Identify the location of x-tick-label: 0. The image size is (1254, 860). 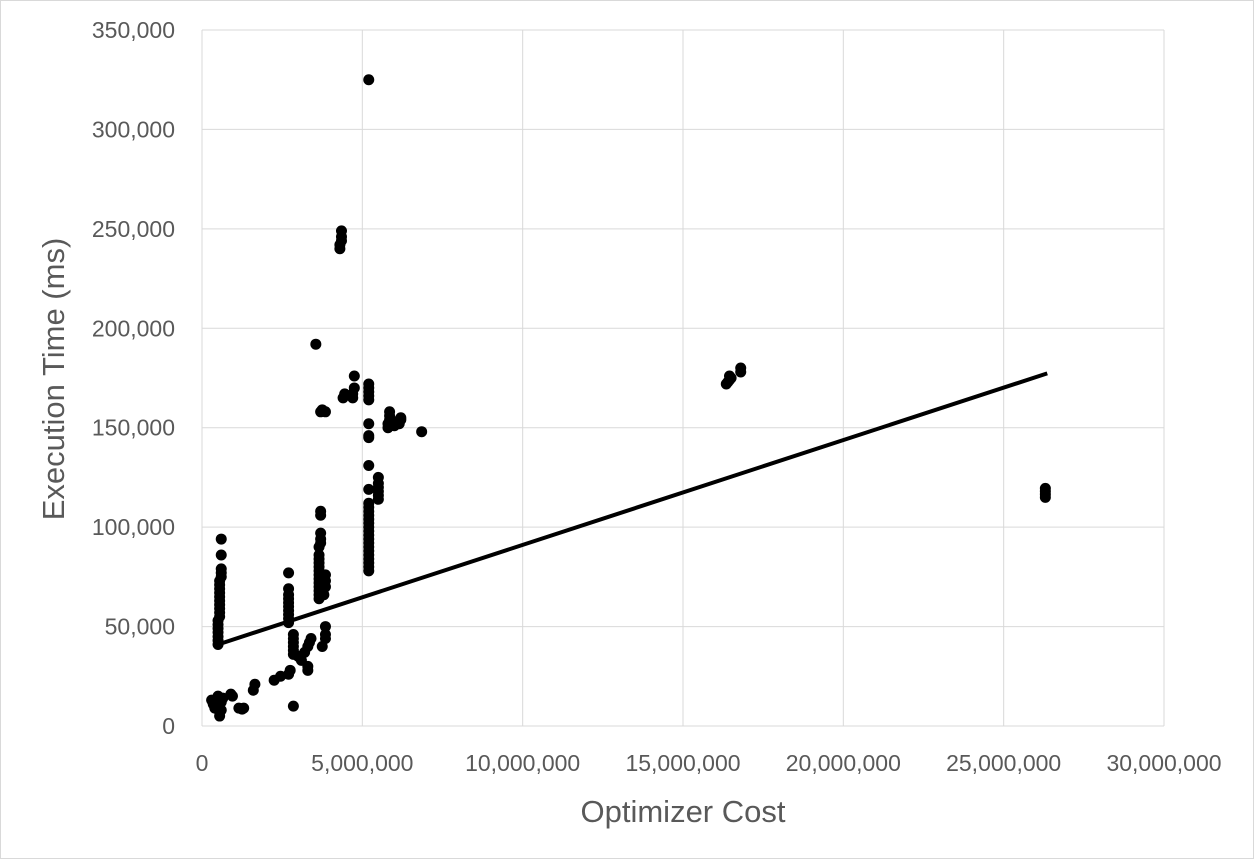
(202, 763).